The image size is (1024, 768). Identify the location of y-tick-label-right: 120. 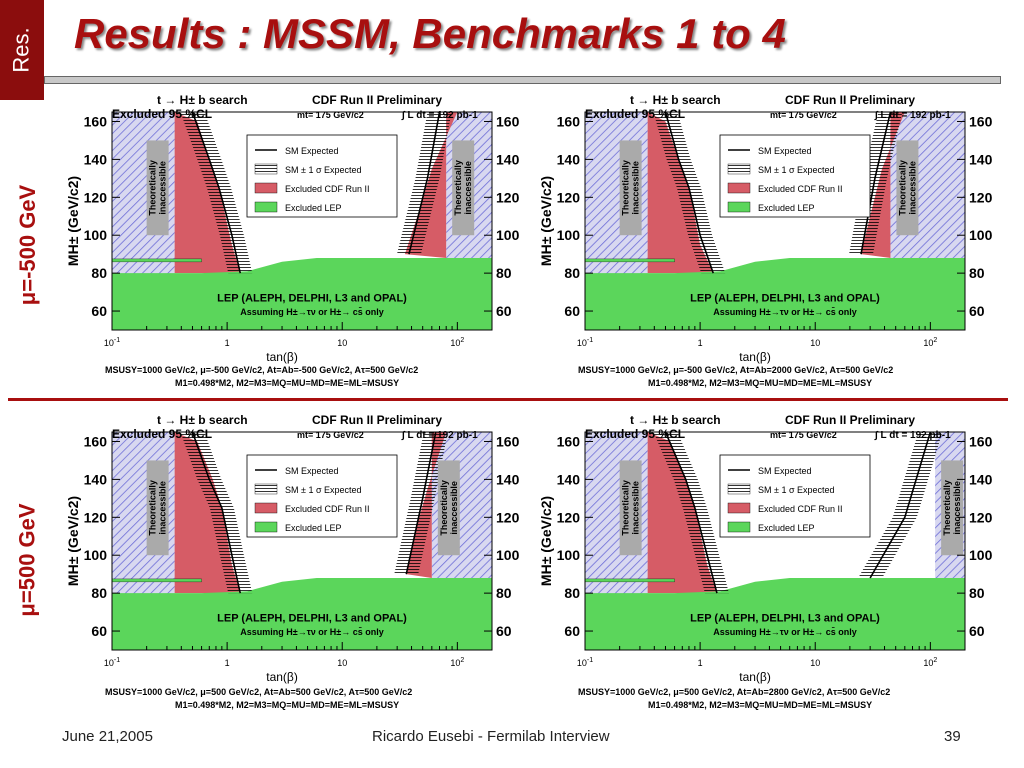
(981, 517).